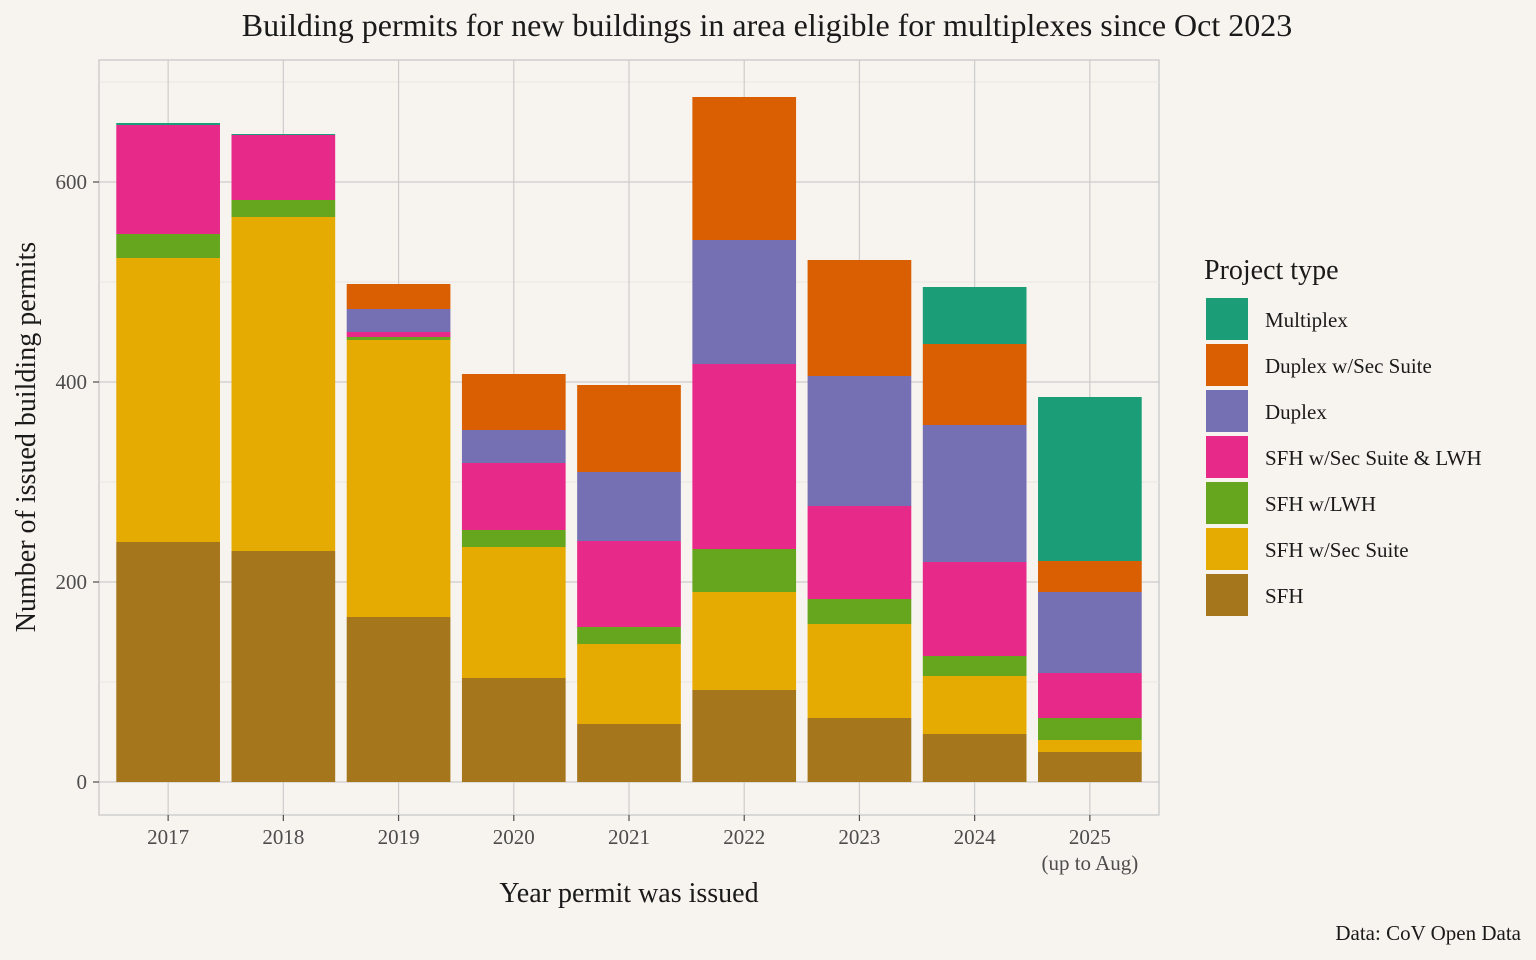 The height and width of the screenshot is (960, 1536). Describe the element at coordinates (1090, 837) in the screenshot. I see `x-tick-label: 2025` at that location.